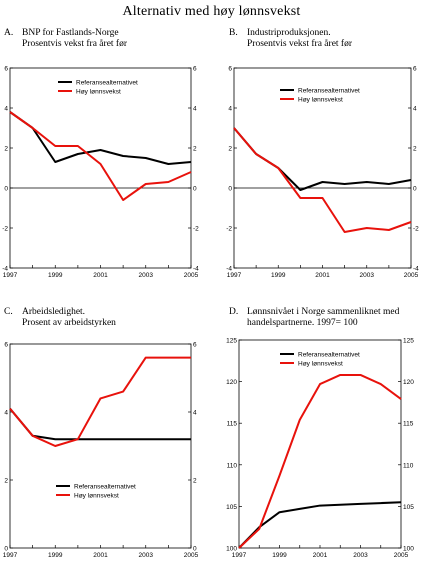  I want to click on y-tick-label-right: 100, so click(408, 549).